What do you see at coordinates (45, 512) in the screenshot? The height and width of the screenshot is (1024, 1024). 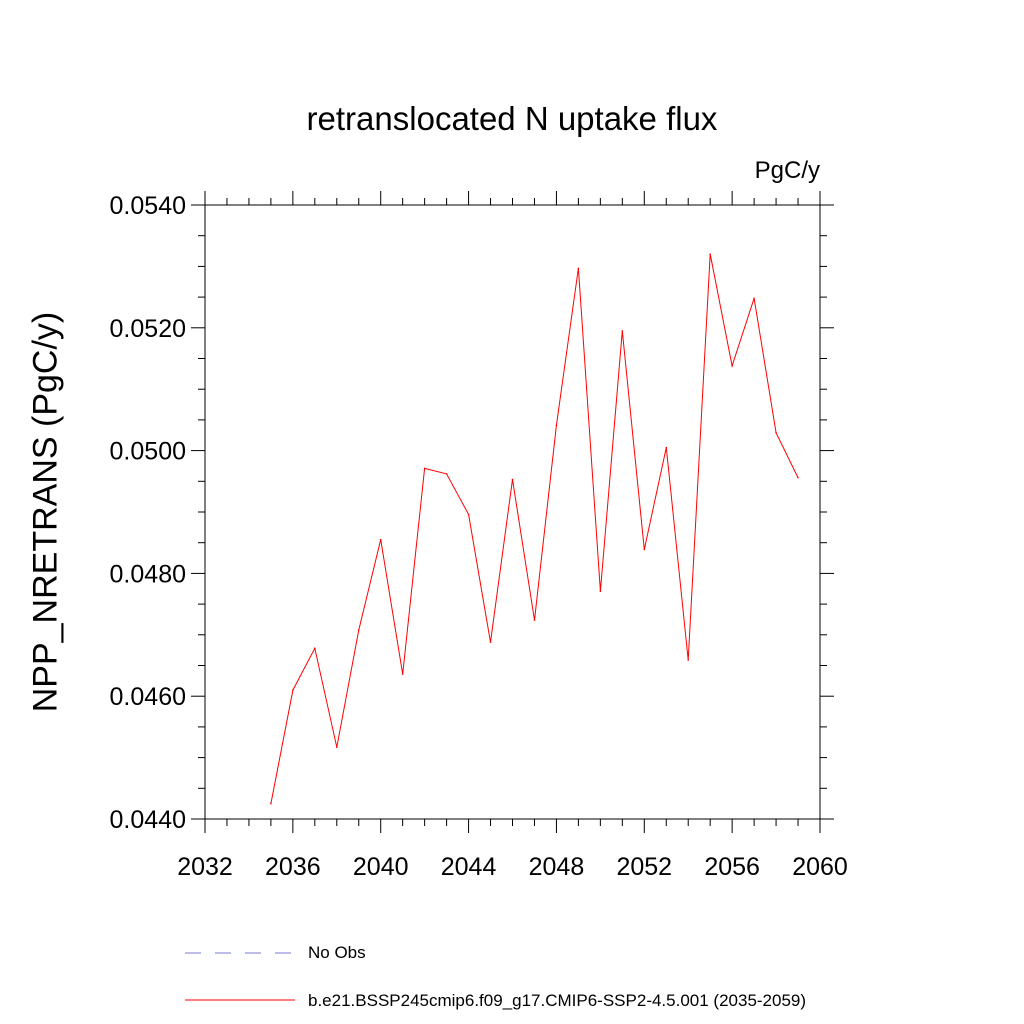 I see `y-axis-label: NPP_NRETRANS (PgC/y)` at bounding box center [45, 512].